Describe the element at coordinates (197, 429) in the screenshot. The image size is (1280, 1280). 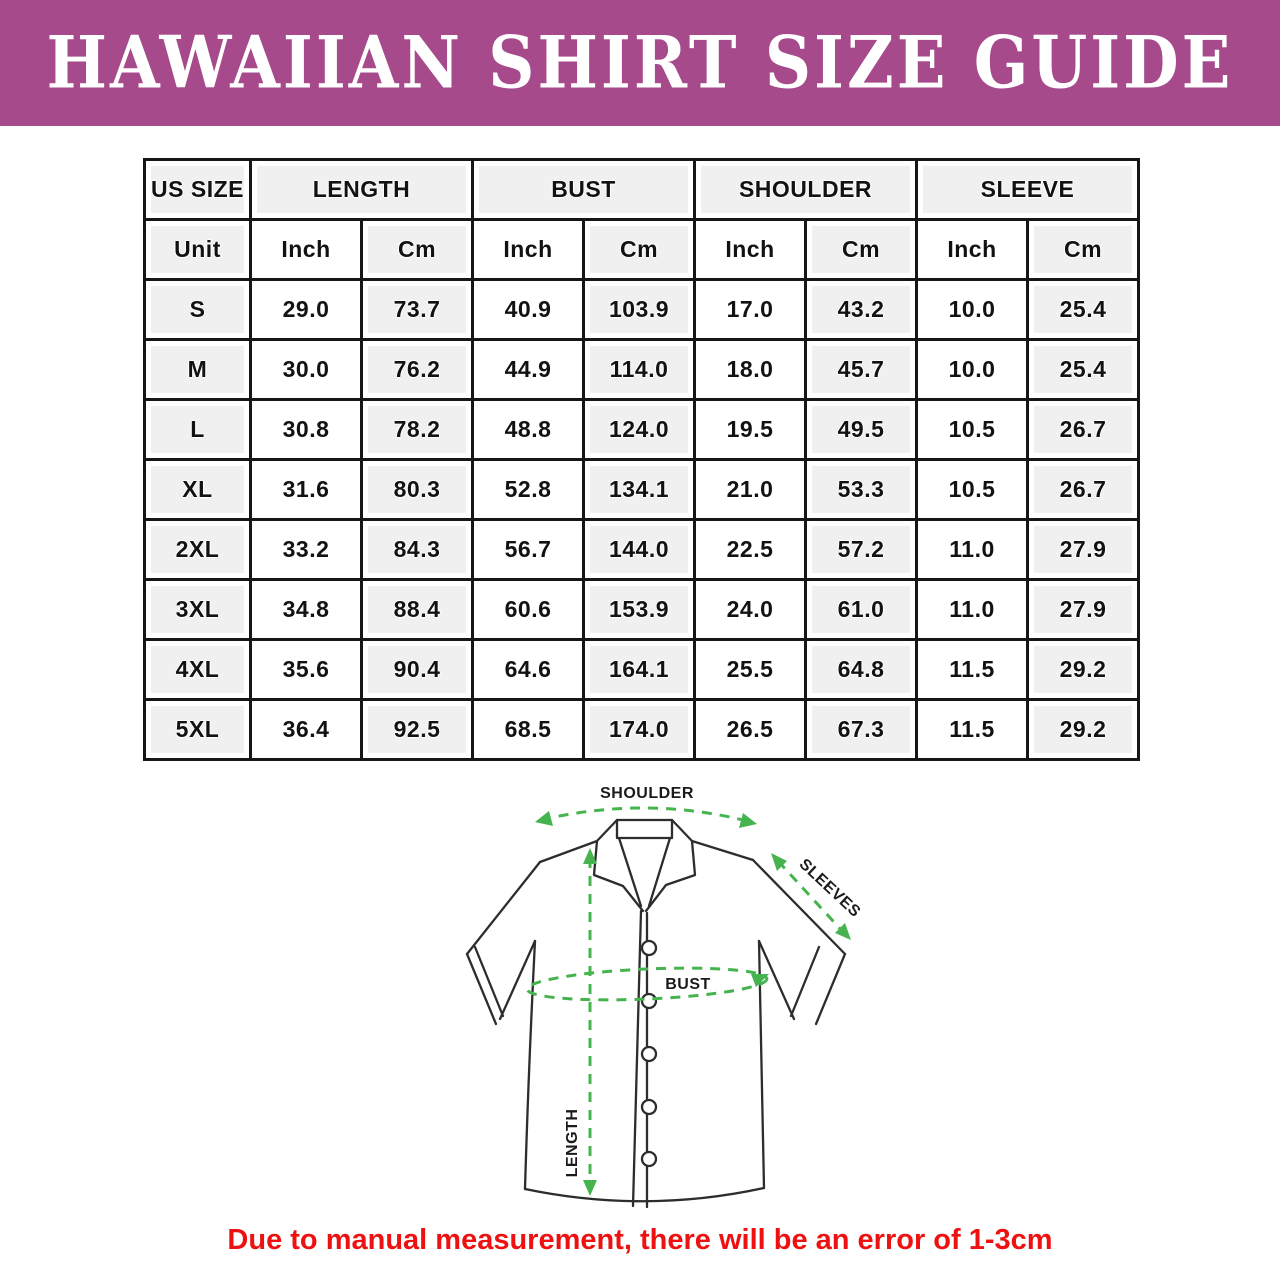
I see `size-label-cell: L` at that location.